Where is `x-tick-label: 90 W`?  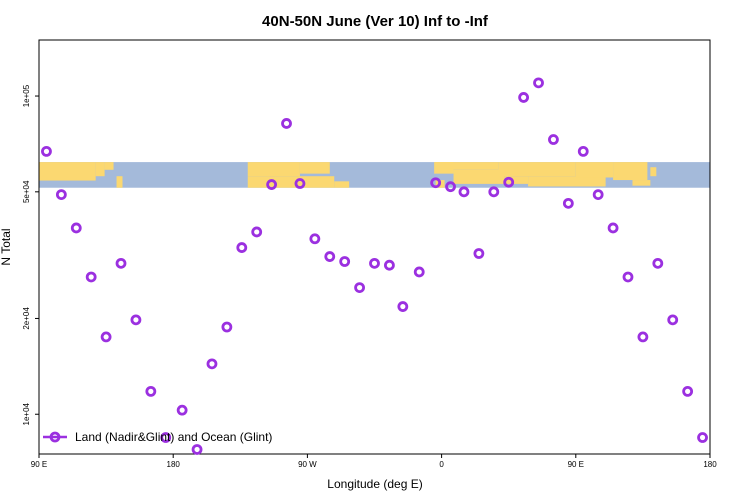
x-tick-label: 90 W is located at coordinates (307, 464).